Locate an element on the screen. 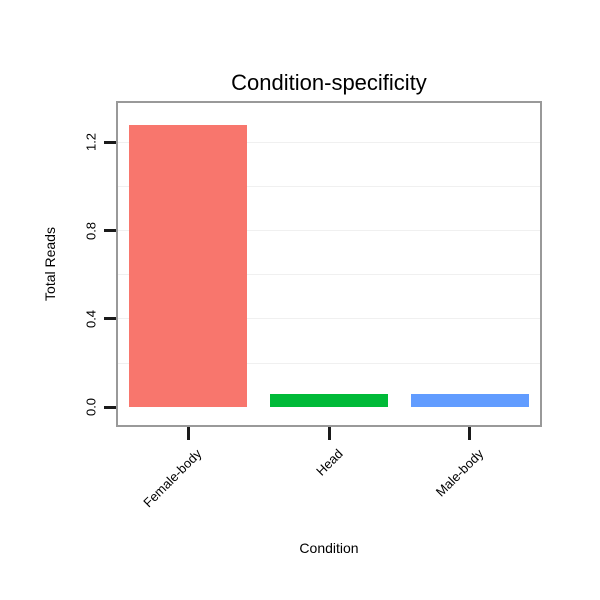  bar-head is located at coordinates (329, 401).